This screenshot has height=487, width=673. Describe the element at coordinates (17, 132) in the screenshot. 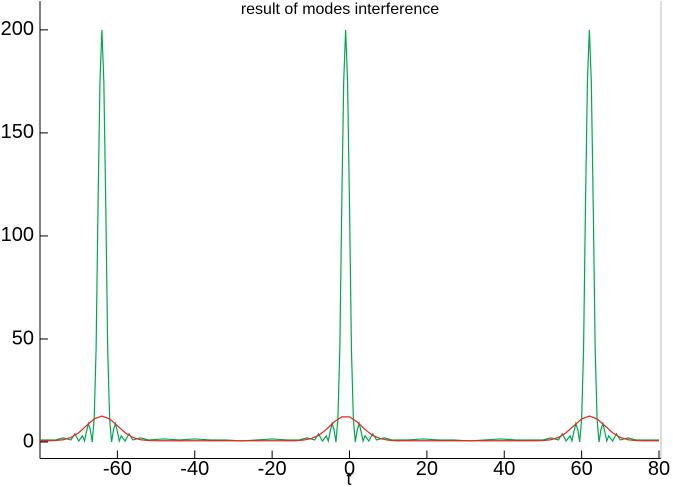

I see `y-tick-label: 150` at that location.